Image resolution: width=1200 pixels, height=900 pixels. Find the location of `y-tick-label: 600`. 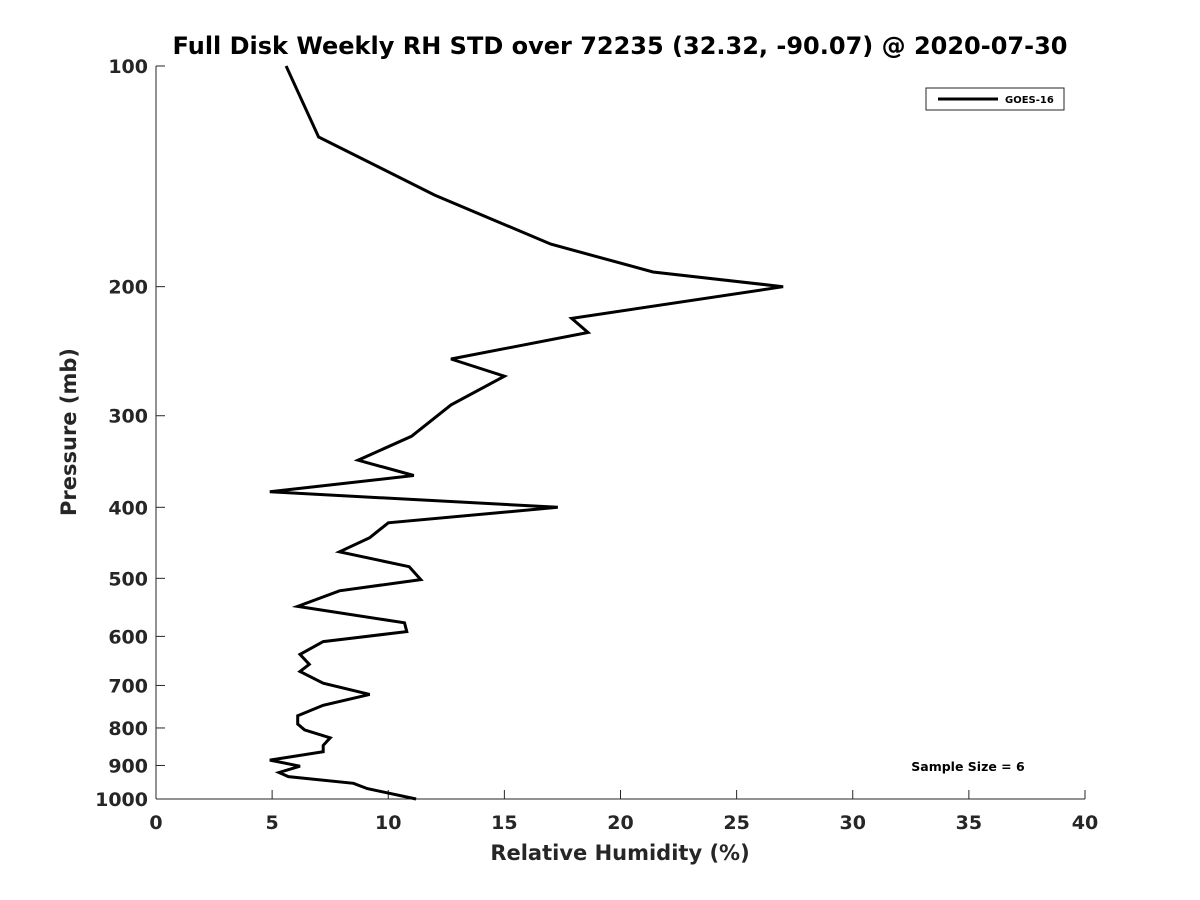

y-tick-label: 600 is located at coordinates (128, 637).